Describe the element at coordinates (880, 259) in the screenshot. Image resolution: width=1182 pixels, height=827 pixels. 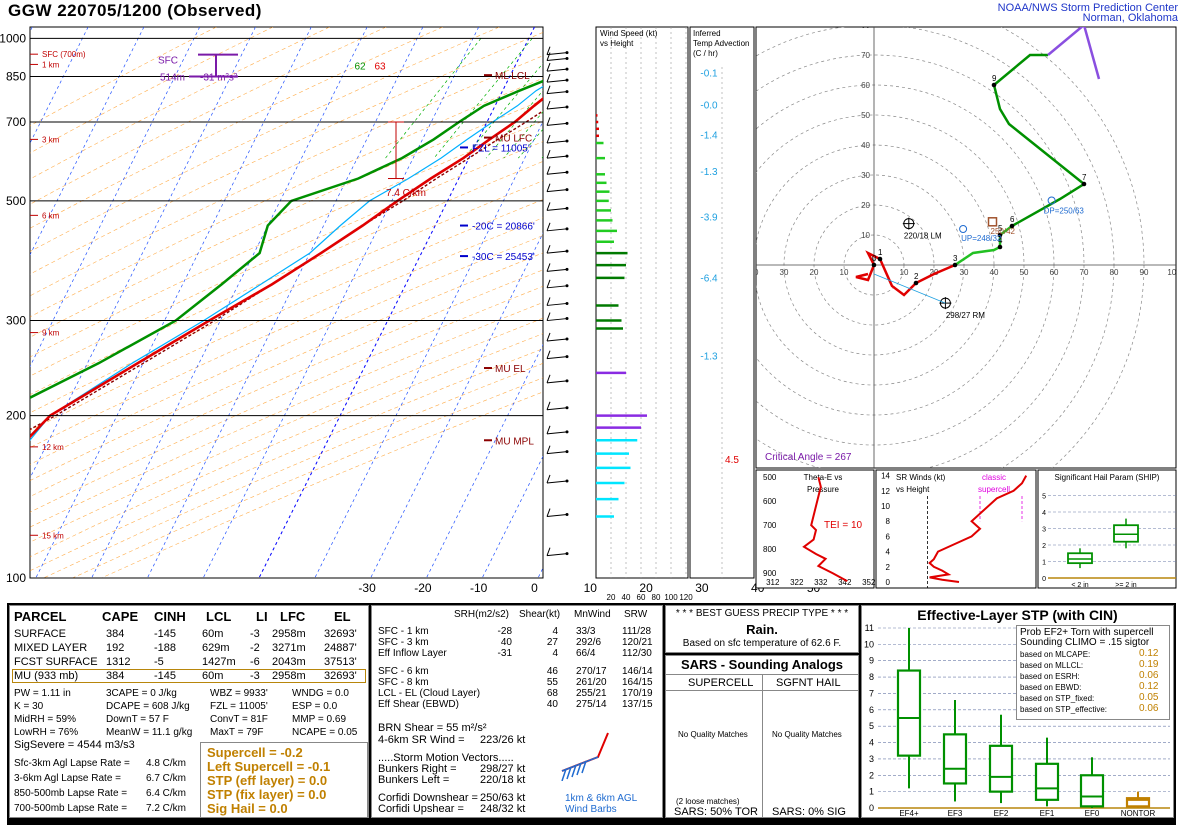
I see `hodo-height-marker` at that location.